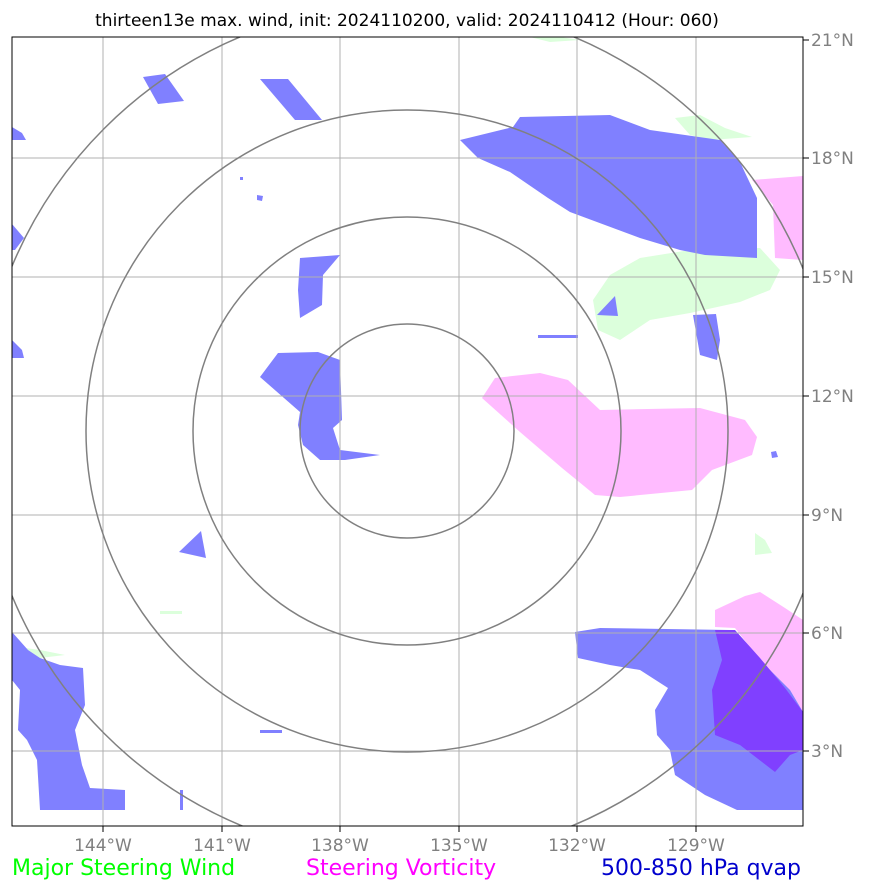  Describe the element at coordinates (222, 846) in the screenshot. I see `lon-tick-label: 141°W` at that location.